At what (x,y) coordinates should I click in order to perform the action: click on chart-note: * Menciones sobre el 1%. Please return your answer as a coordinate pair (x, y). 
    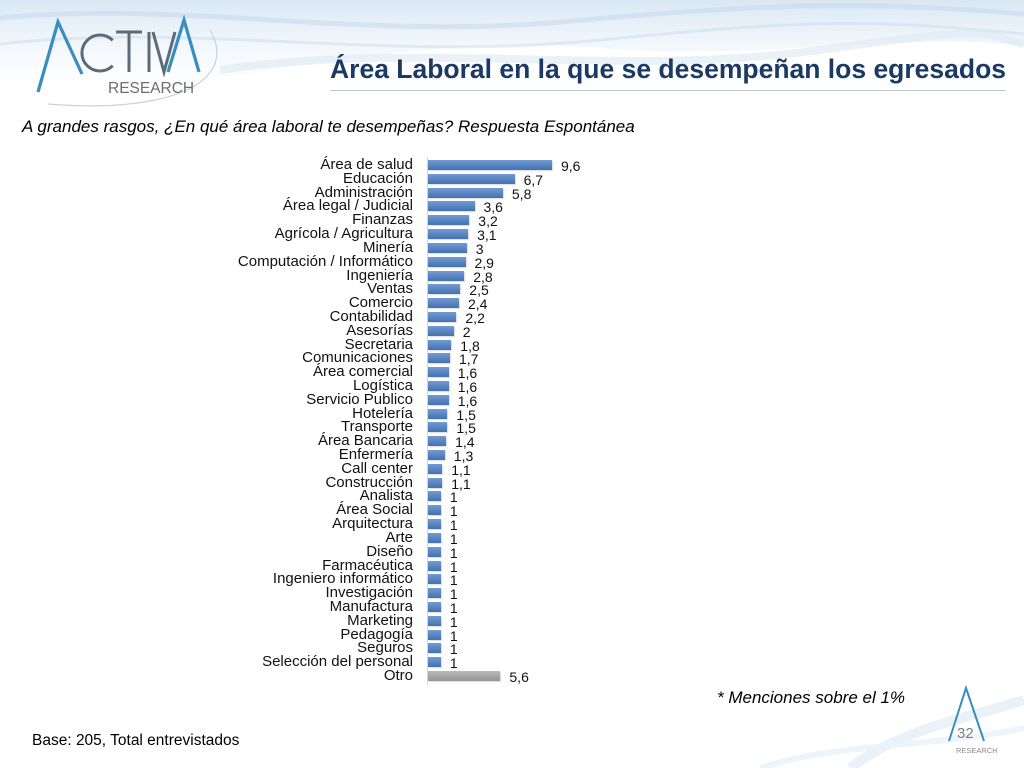
    Looking at the image, I should click on (811, 697).